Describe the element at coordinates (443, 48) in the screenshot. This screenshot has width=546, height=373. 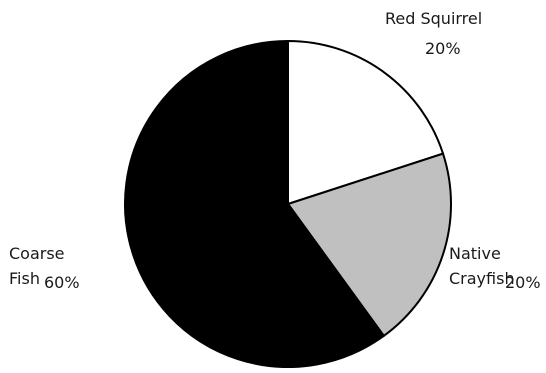
I see `pct-red-squirrel: 20%` at that location.